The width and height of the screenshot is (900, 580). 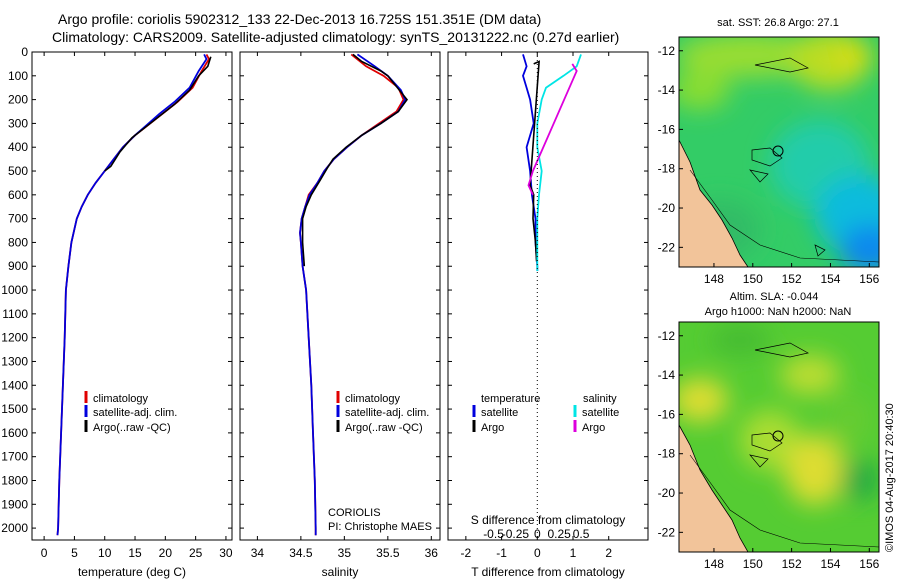 What do you see at coordinates (226, 553) in the screenshot?
I see `x-tick-label: 30` at bounding box center [226, 553].